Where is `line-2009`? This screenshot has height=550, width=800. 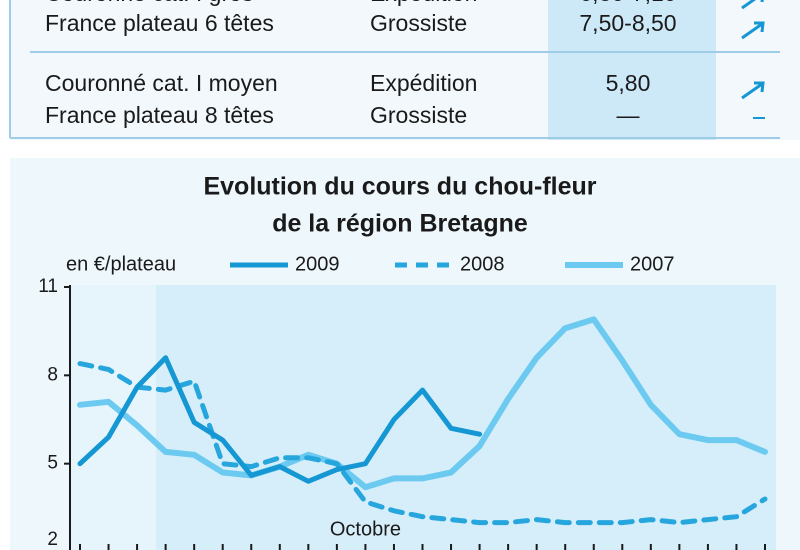
line-2009 is located at coordinates (280, 419).